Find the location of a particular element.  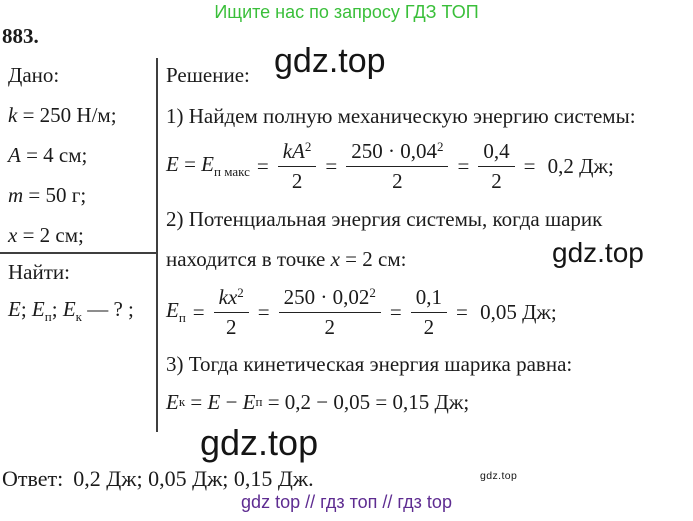

footer-links: gdz top // гдз топ // гдз top is located at coordinates (346, 502).